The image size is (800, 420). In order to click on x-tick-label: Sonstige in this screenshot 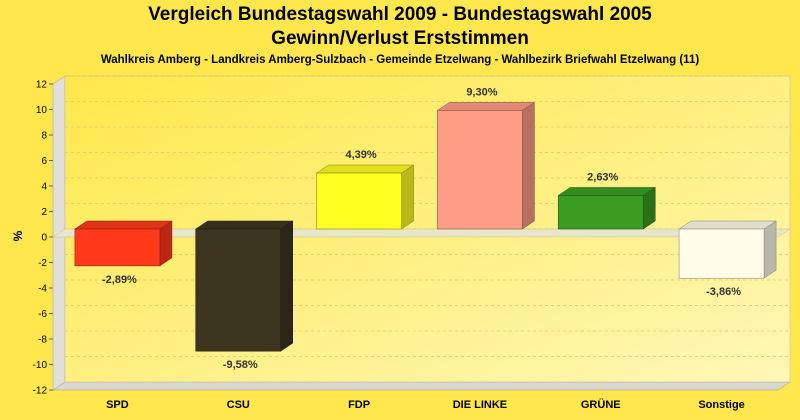, I will do `click(721, 405)`.